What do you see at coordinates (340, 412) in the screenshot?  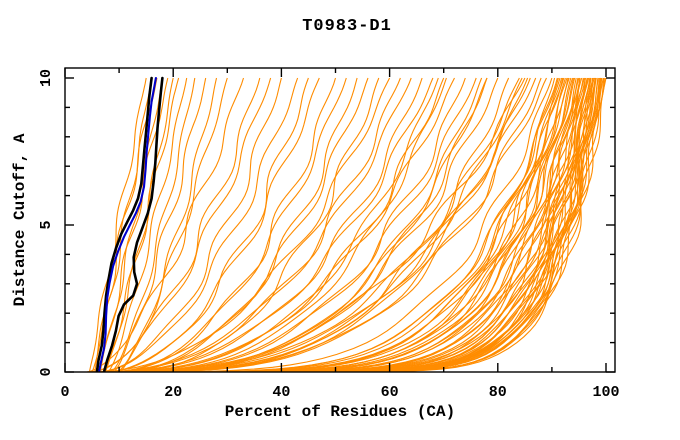 I see `x-axis-label: Percent of Residues (CA)` at bounding box center [340, 412].